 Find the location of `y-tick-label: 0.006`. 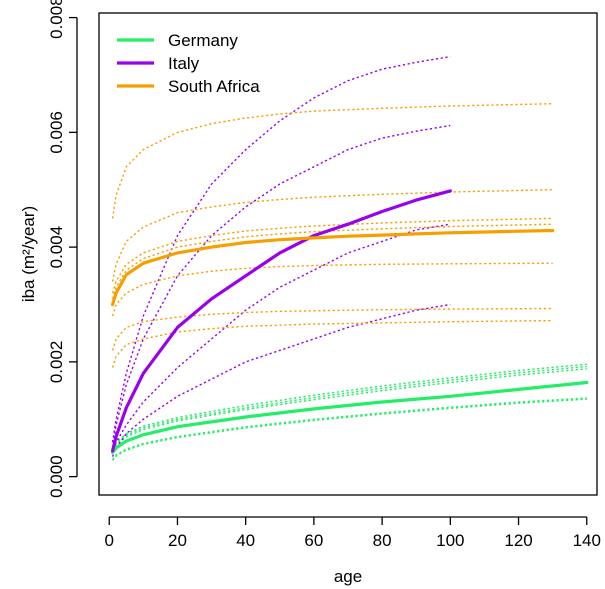

y-tick-label: 0.006 is located at coordinates (56, 132).